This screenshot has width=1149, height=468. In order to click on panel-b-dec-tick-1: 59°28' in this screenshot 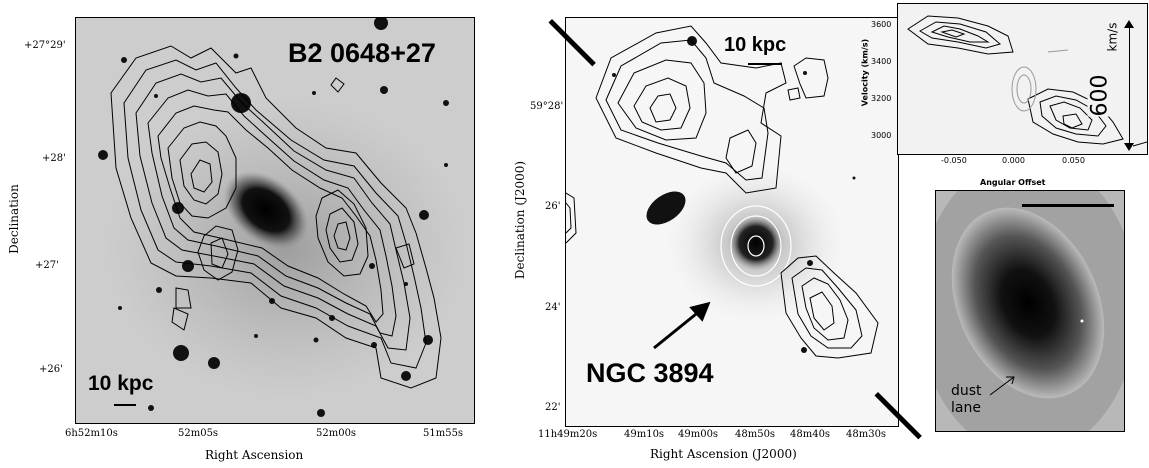, I will do `click(547, 106)`.